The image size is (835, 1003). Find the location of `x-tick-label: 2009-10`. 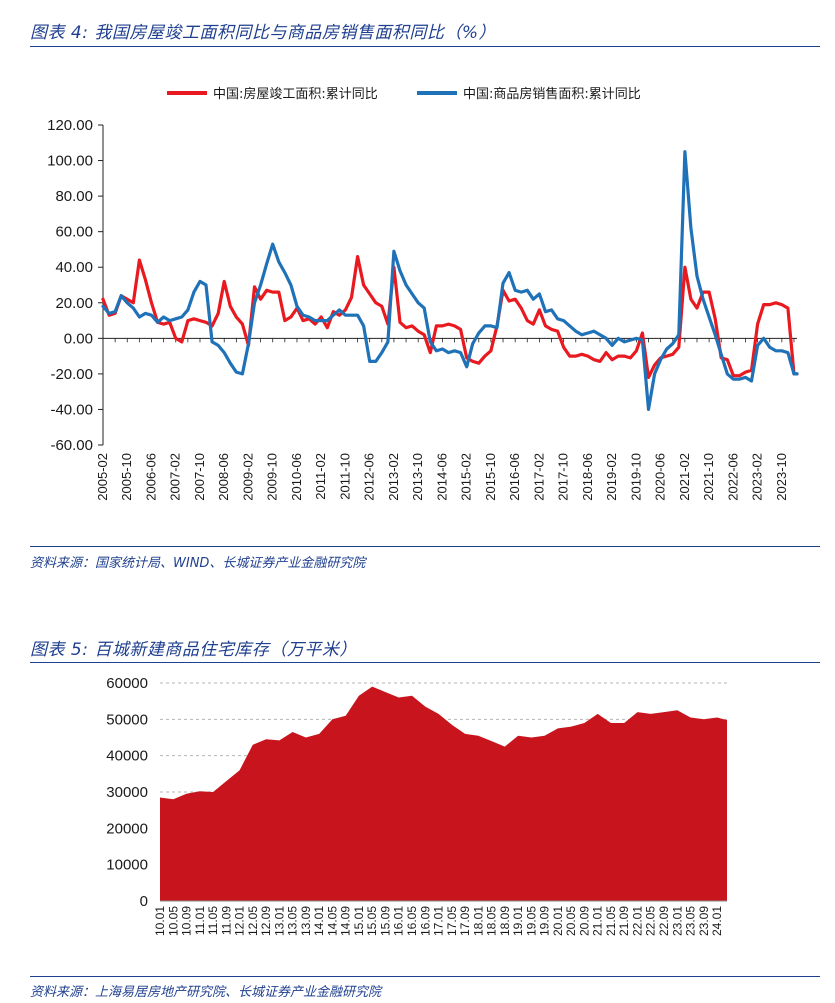

x-tick-label: 2009-10 is located at coordinates (272, 477).